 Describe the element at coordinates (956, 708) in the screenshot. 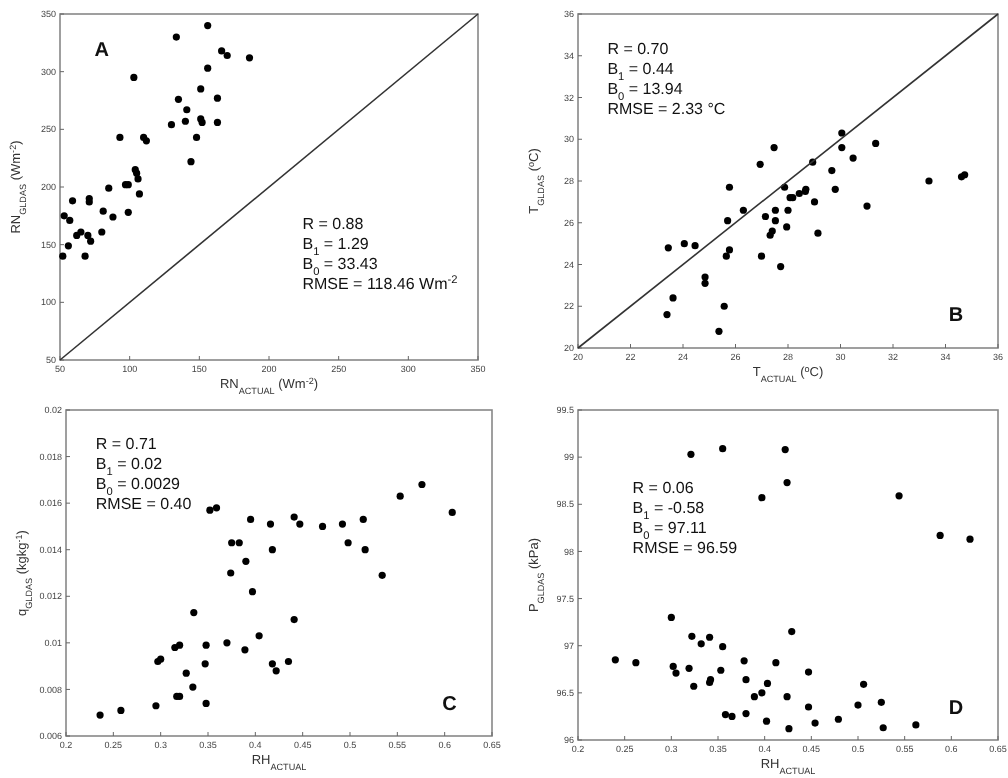

I see `annotation: D` at that location.